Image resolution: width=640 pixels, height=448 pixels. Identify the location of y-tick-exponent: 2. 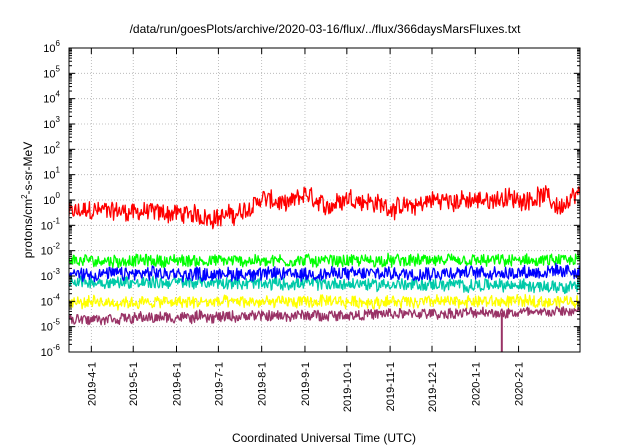
(58, 144).